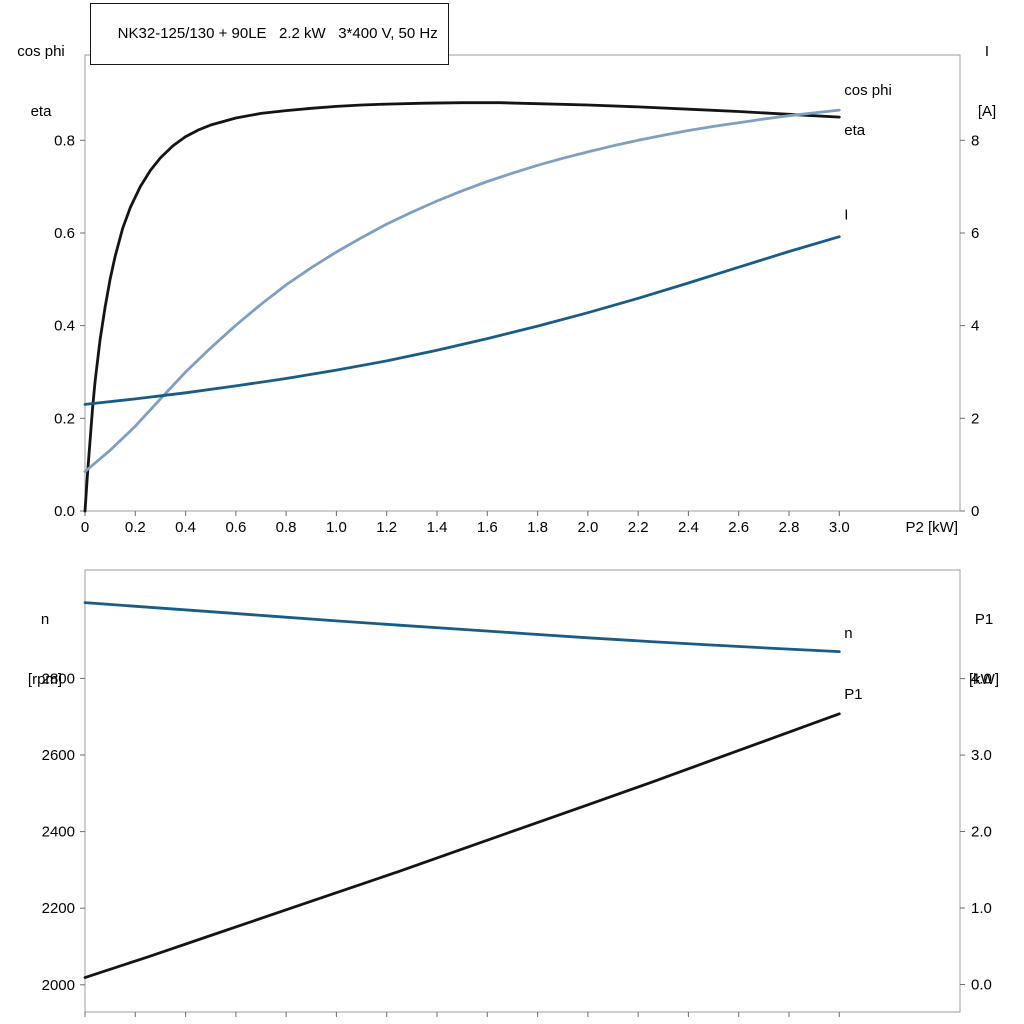 The height and width of the screenshot is (1024, 1024). I want to click on x-tick-label: 1.2, so click(386, 527).